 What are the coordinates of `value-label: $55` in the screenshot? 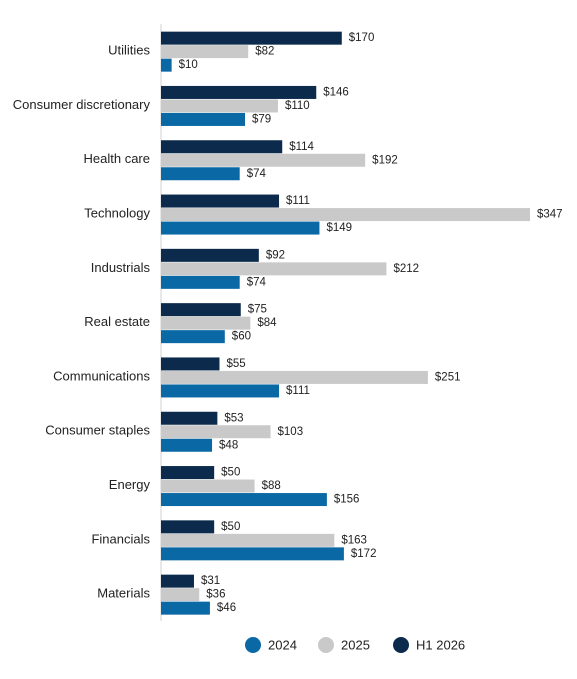 It's located at (235, 364).